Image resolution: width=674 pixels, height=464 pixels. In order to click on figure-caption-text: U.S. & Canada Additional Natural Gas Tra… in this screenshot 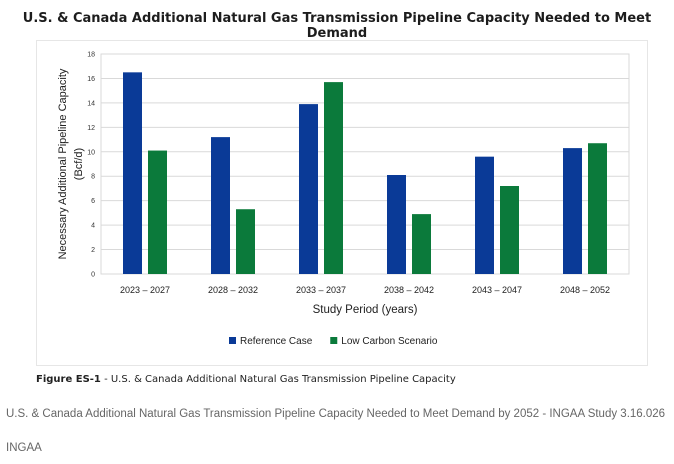, I will do `click(283, 379)`.